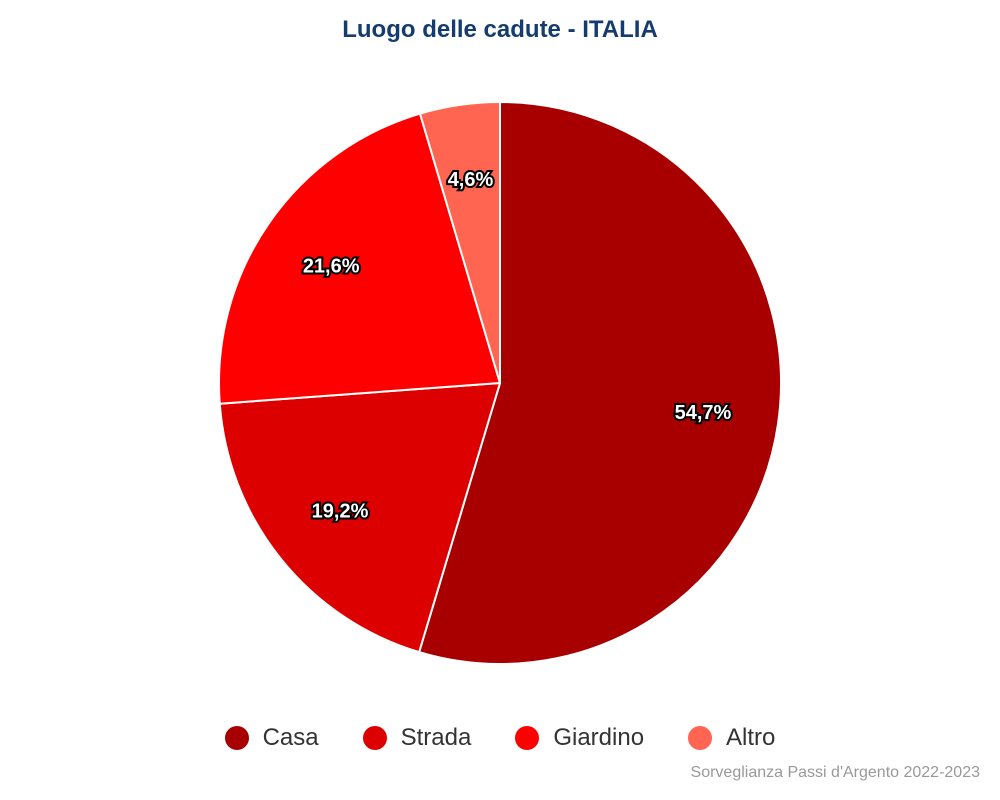 This screenshot has width=1000, height=800. What do you see at coordinates (236, 738) in the screenshot?
I see `legend-swatch-casa` at bounding box center [236, 738].